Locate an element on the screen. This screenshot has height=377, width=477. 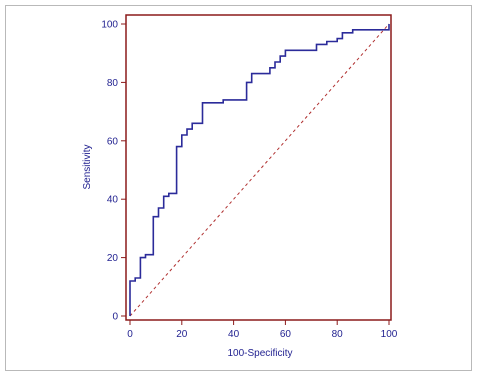
y-tick-label: 0 is located at coordinates (115, 317).